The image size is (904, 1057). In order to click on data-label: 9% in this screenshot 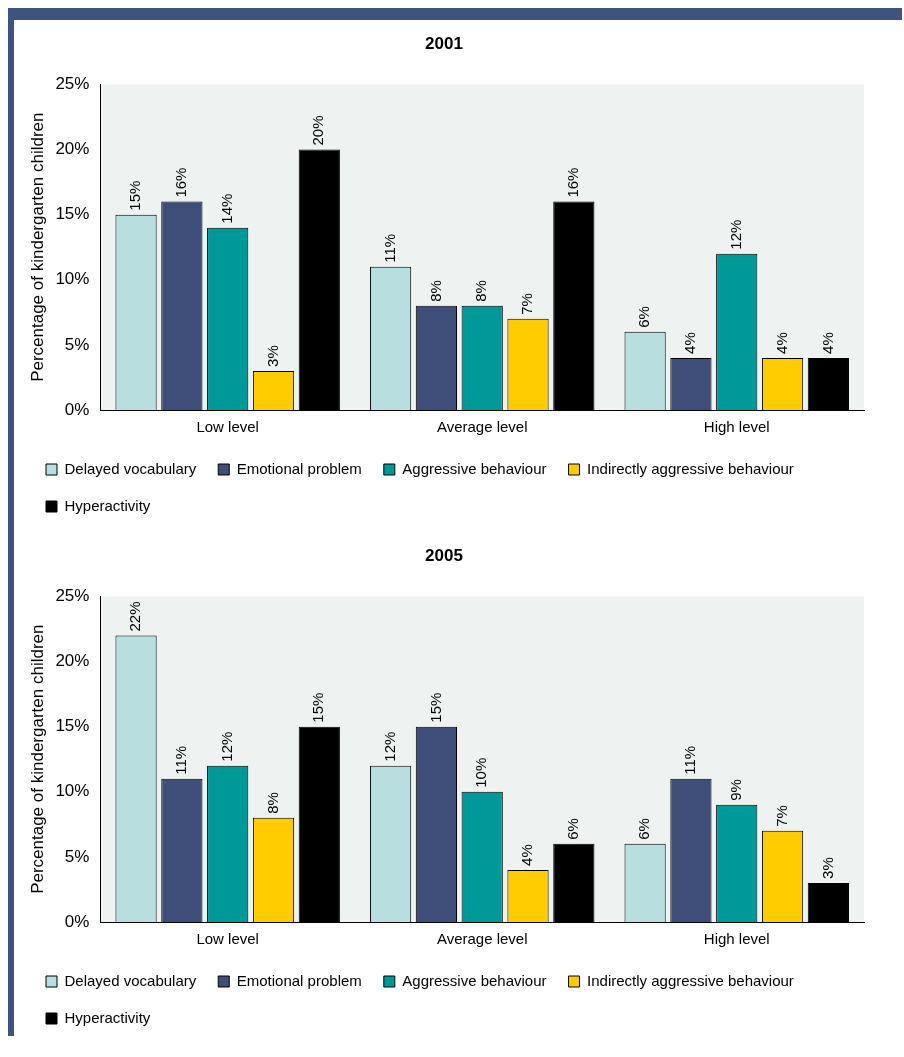, I will do `click(735, 790)`.